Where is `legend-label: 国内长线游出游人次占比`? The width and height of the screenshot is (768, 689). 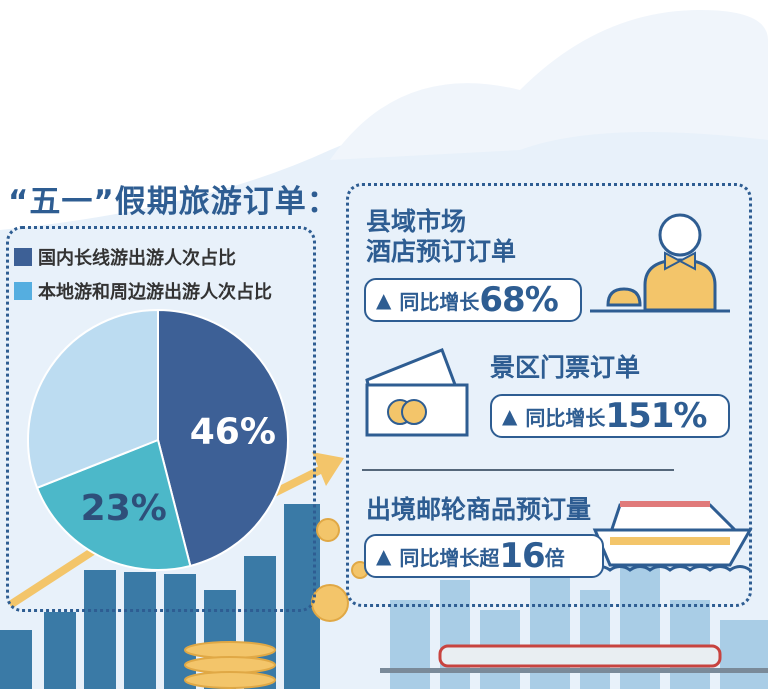
legend-label: 国内长线游出游人次占比 is located at coordinates (137, 258).